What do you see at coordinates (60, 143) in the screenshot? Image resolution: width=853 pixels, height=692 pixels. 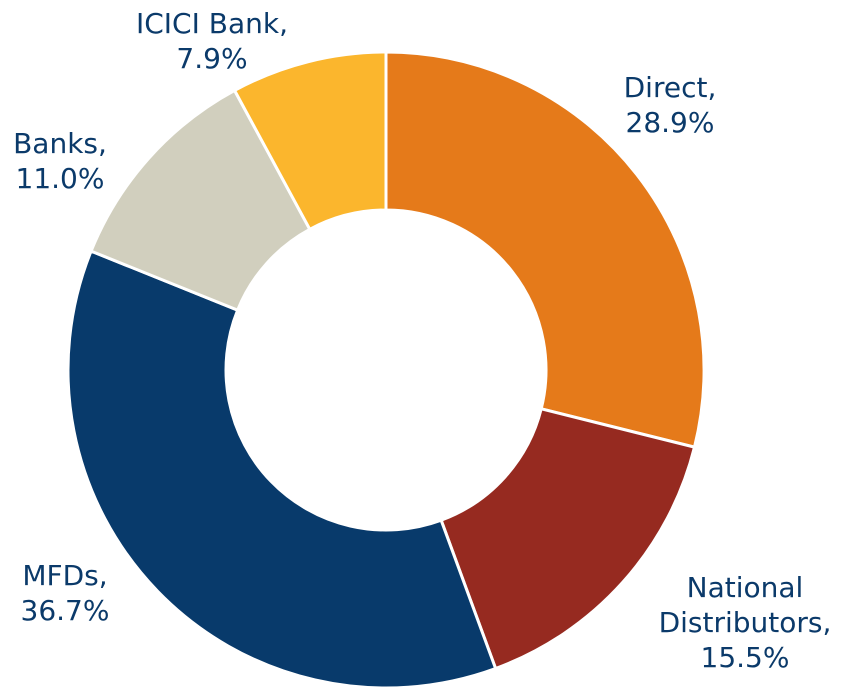 I see `category-label: Banks,` at bounding box center [60, 143].